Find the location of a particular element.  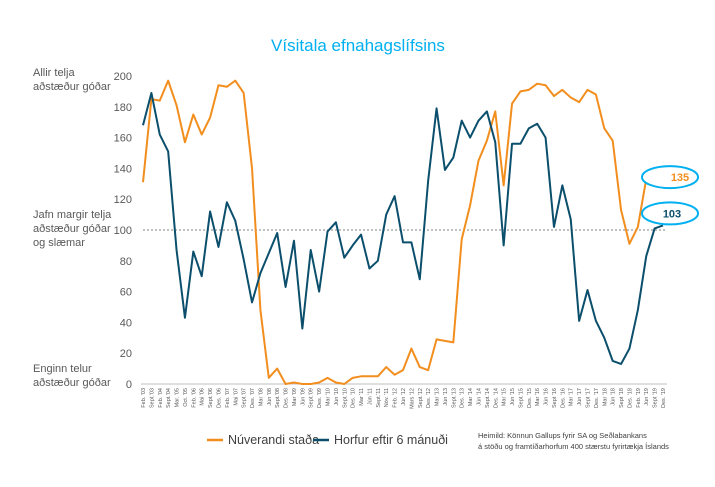

x-tick-label: Sept.'14 is located at coordinates (488, 398).